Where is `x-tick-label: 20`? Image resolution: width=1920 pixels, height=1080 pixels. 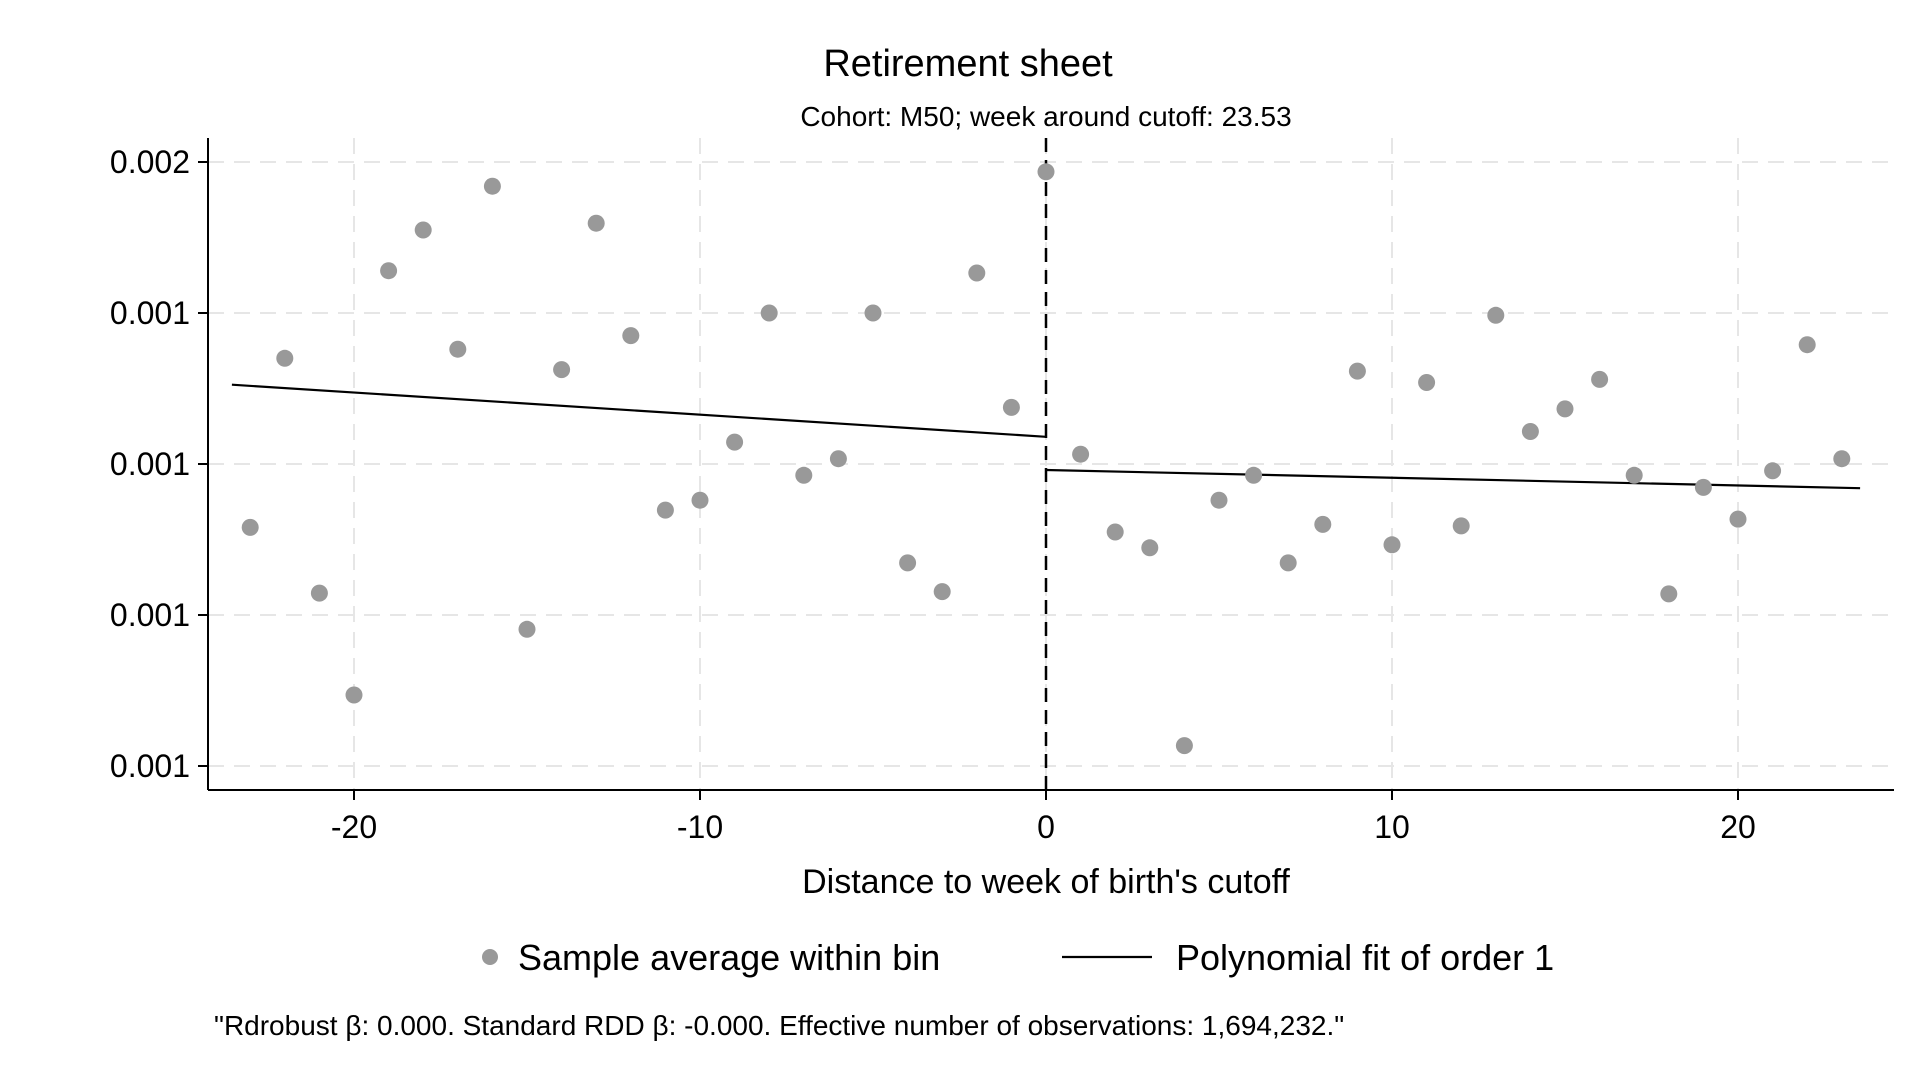 x-tick-label: 20 is located at coordinates (1738, 827).